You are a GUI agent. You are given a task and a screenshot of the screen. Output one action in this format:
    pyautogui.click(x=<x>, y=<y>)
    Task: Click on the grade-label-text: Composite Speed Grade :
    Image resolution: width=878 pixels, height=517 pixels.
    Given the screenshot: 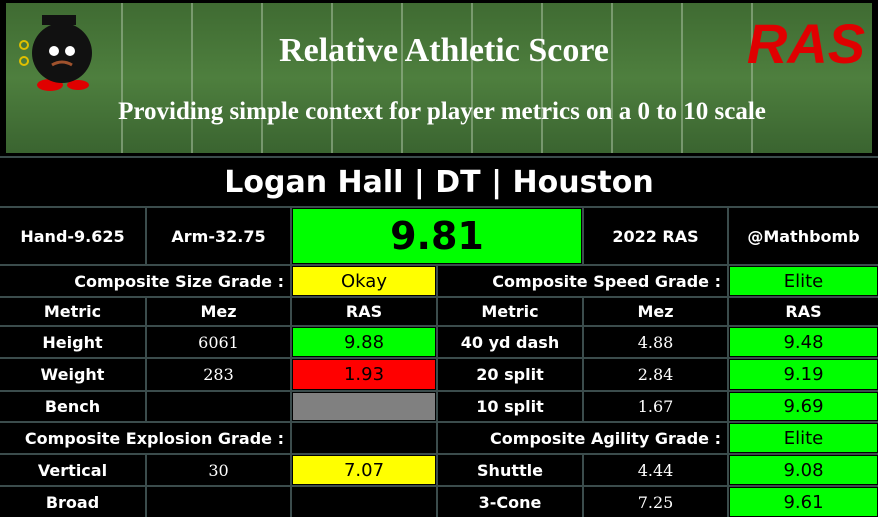 What is the action you would take?
    pyautogui.click(x=606, y=281)
    